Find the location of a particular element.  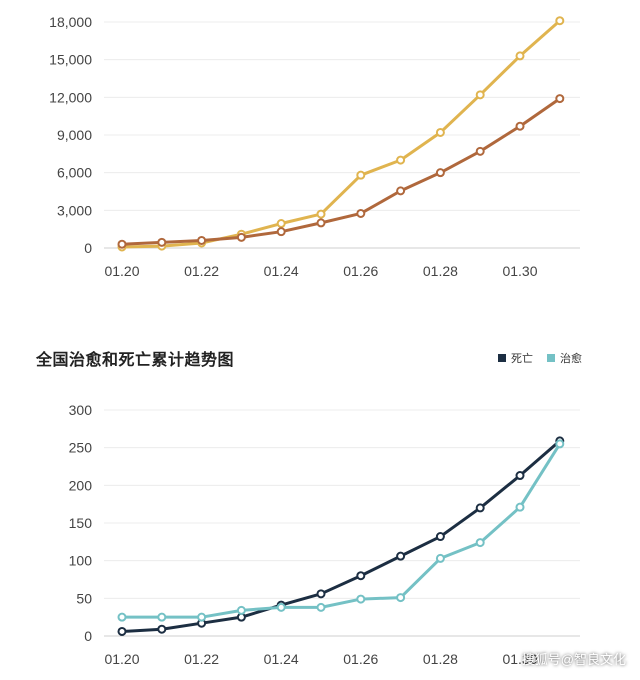

y-tick-label: 200 is located at coordinates (81, 485).